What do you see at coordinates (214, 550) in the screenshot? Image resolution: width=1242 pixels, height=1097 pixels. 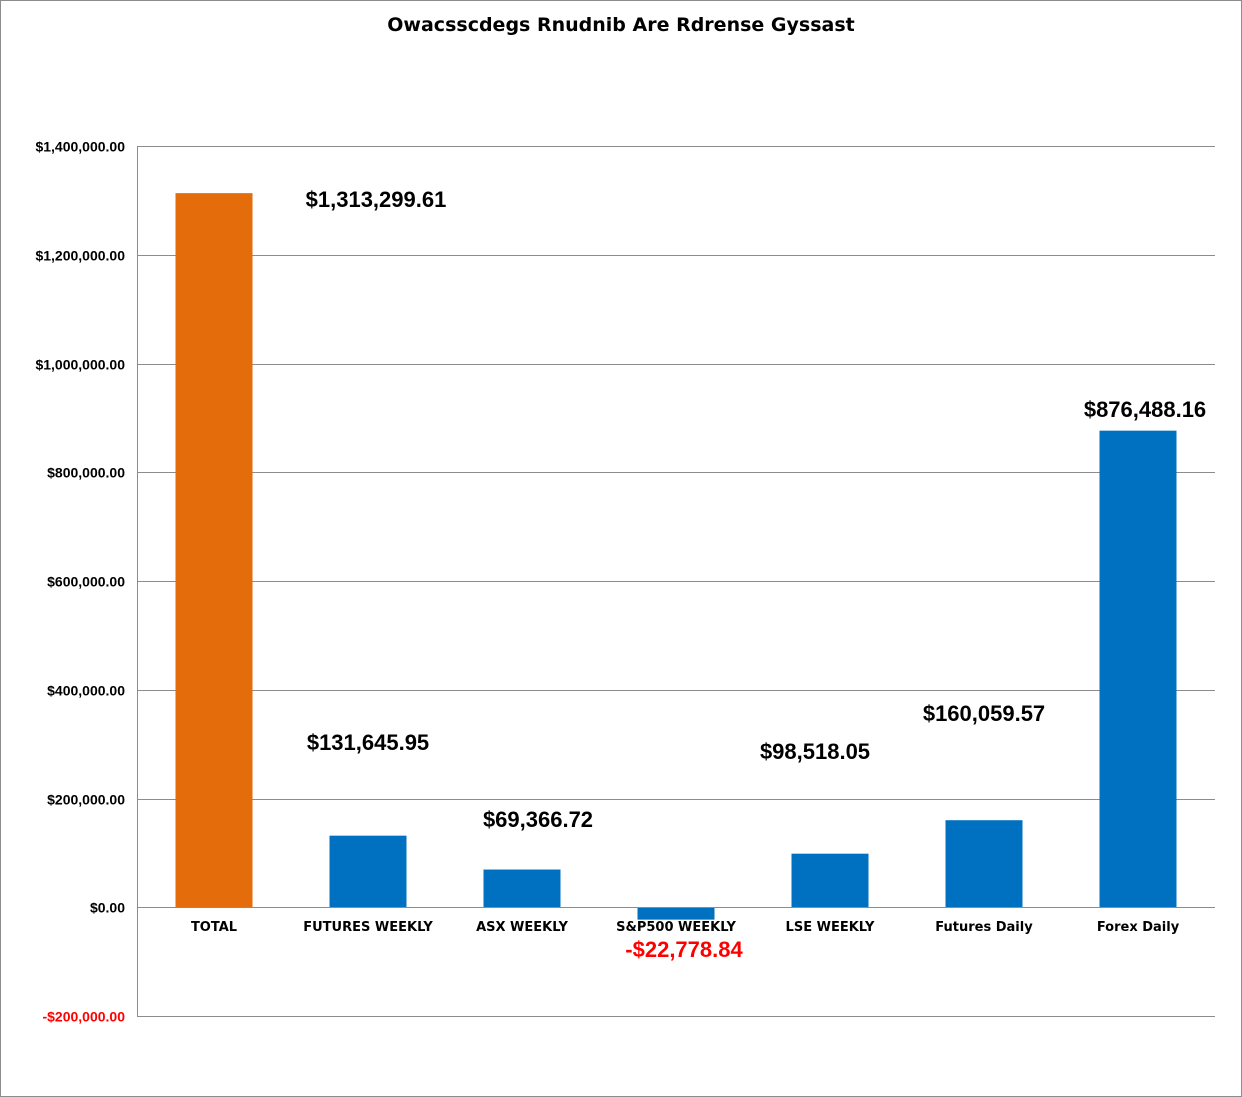 I see `bar-total` at bounding box center [214, 550].